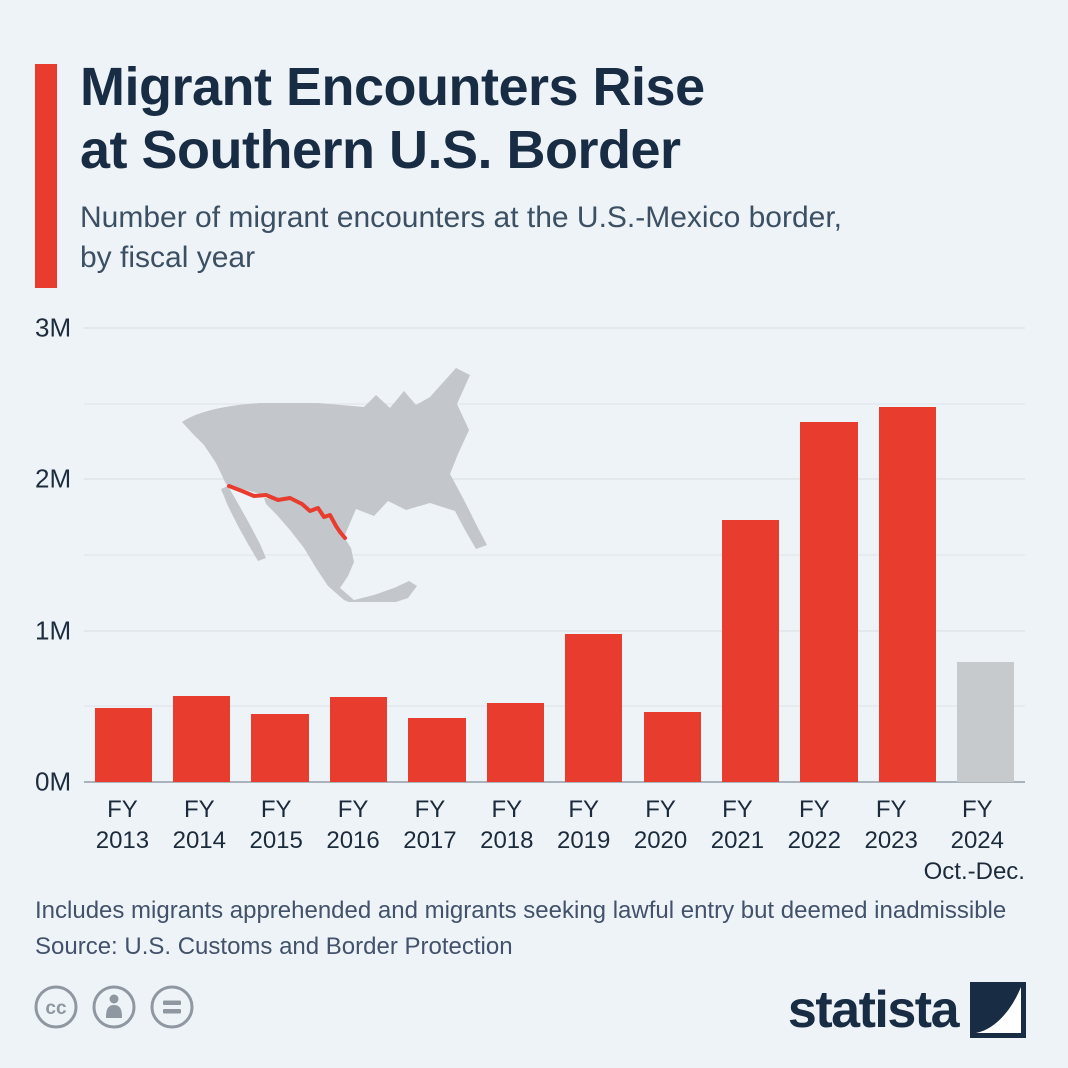 This screenshot has width=1068, height=1068. I want to click on page-title-line-2: at Southern U.S. Border, so click(380, 150).